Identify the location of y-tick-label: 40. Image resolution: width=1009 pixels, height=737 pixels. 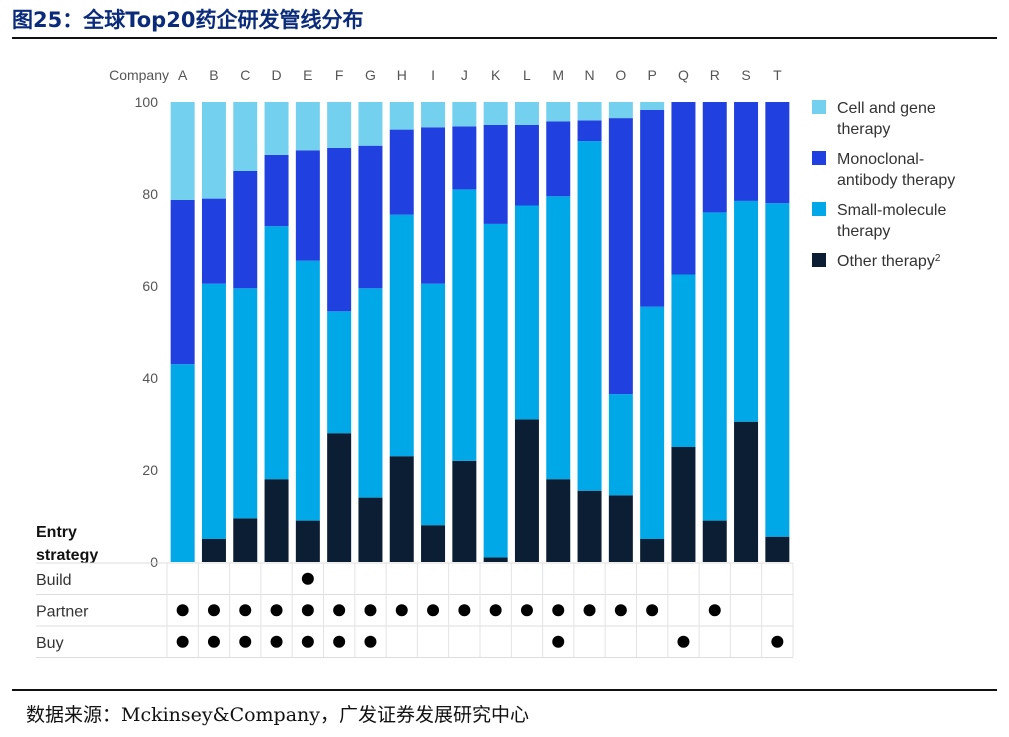
(150, 378).